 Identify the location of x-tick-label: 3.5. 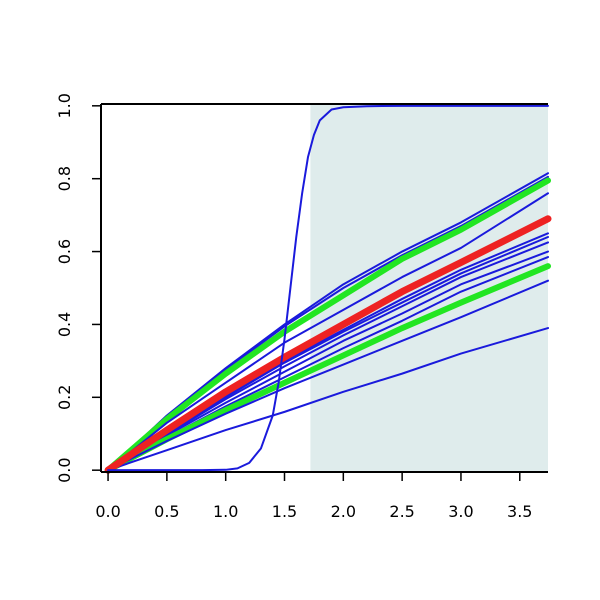
(519, 511).